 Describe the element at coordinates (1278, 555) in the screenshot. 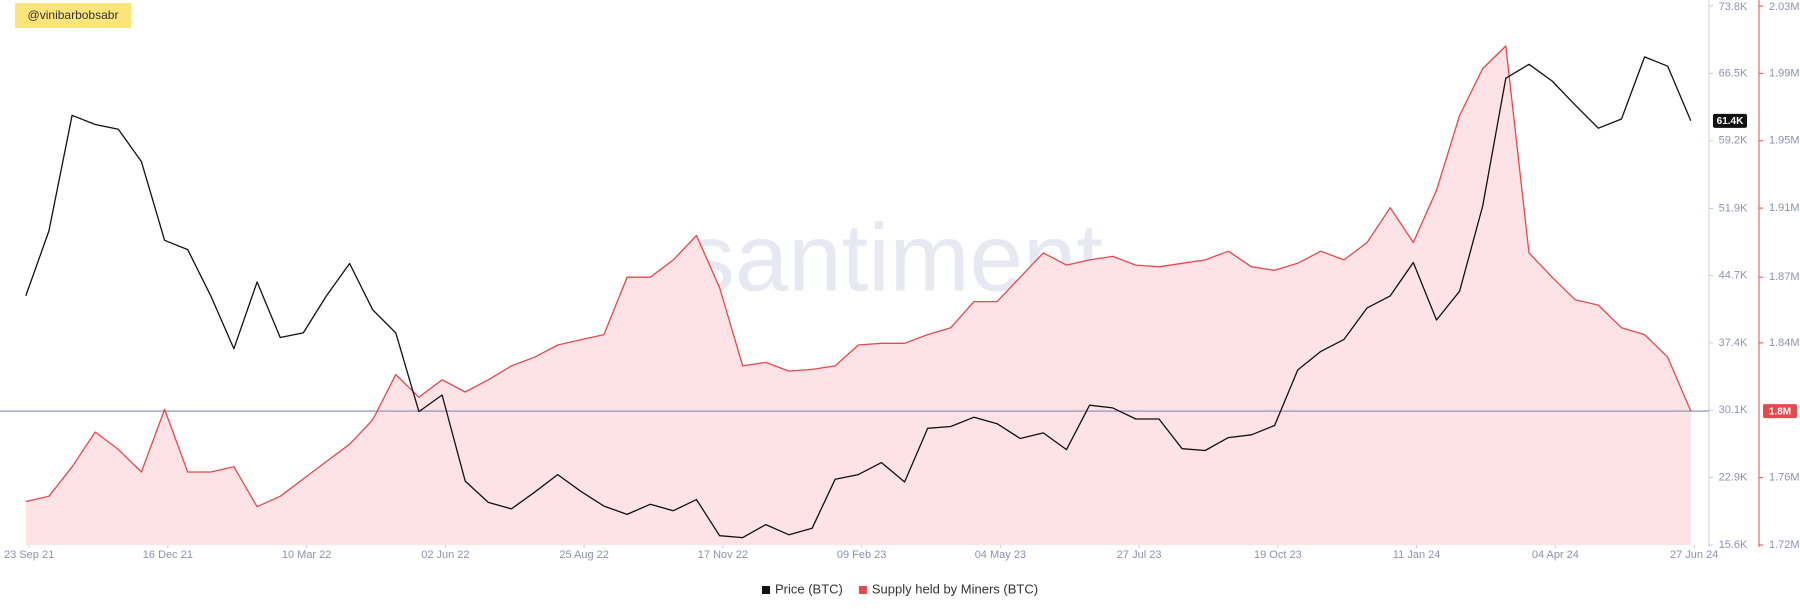

I see `x-tick-label: 19 Oct 23` at that location.